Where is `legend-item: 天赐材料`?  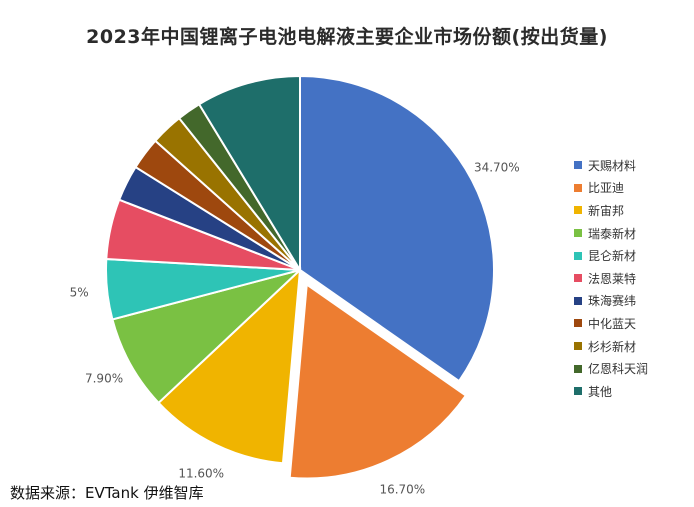
legend-item: 天赐材料 is located at coordinates (611, 165).